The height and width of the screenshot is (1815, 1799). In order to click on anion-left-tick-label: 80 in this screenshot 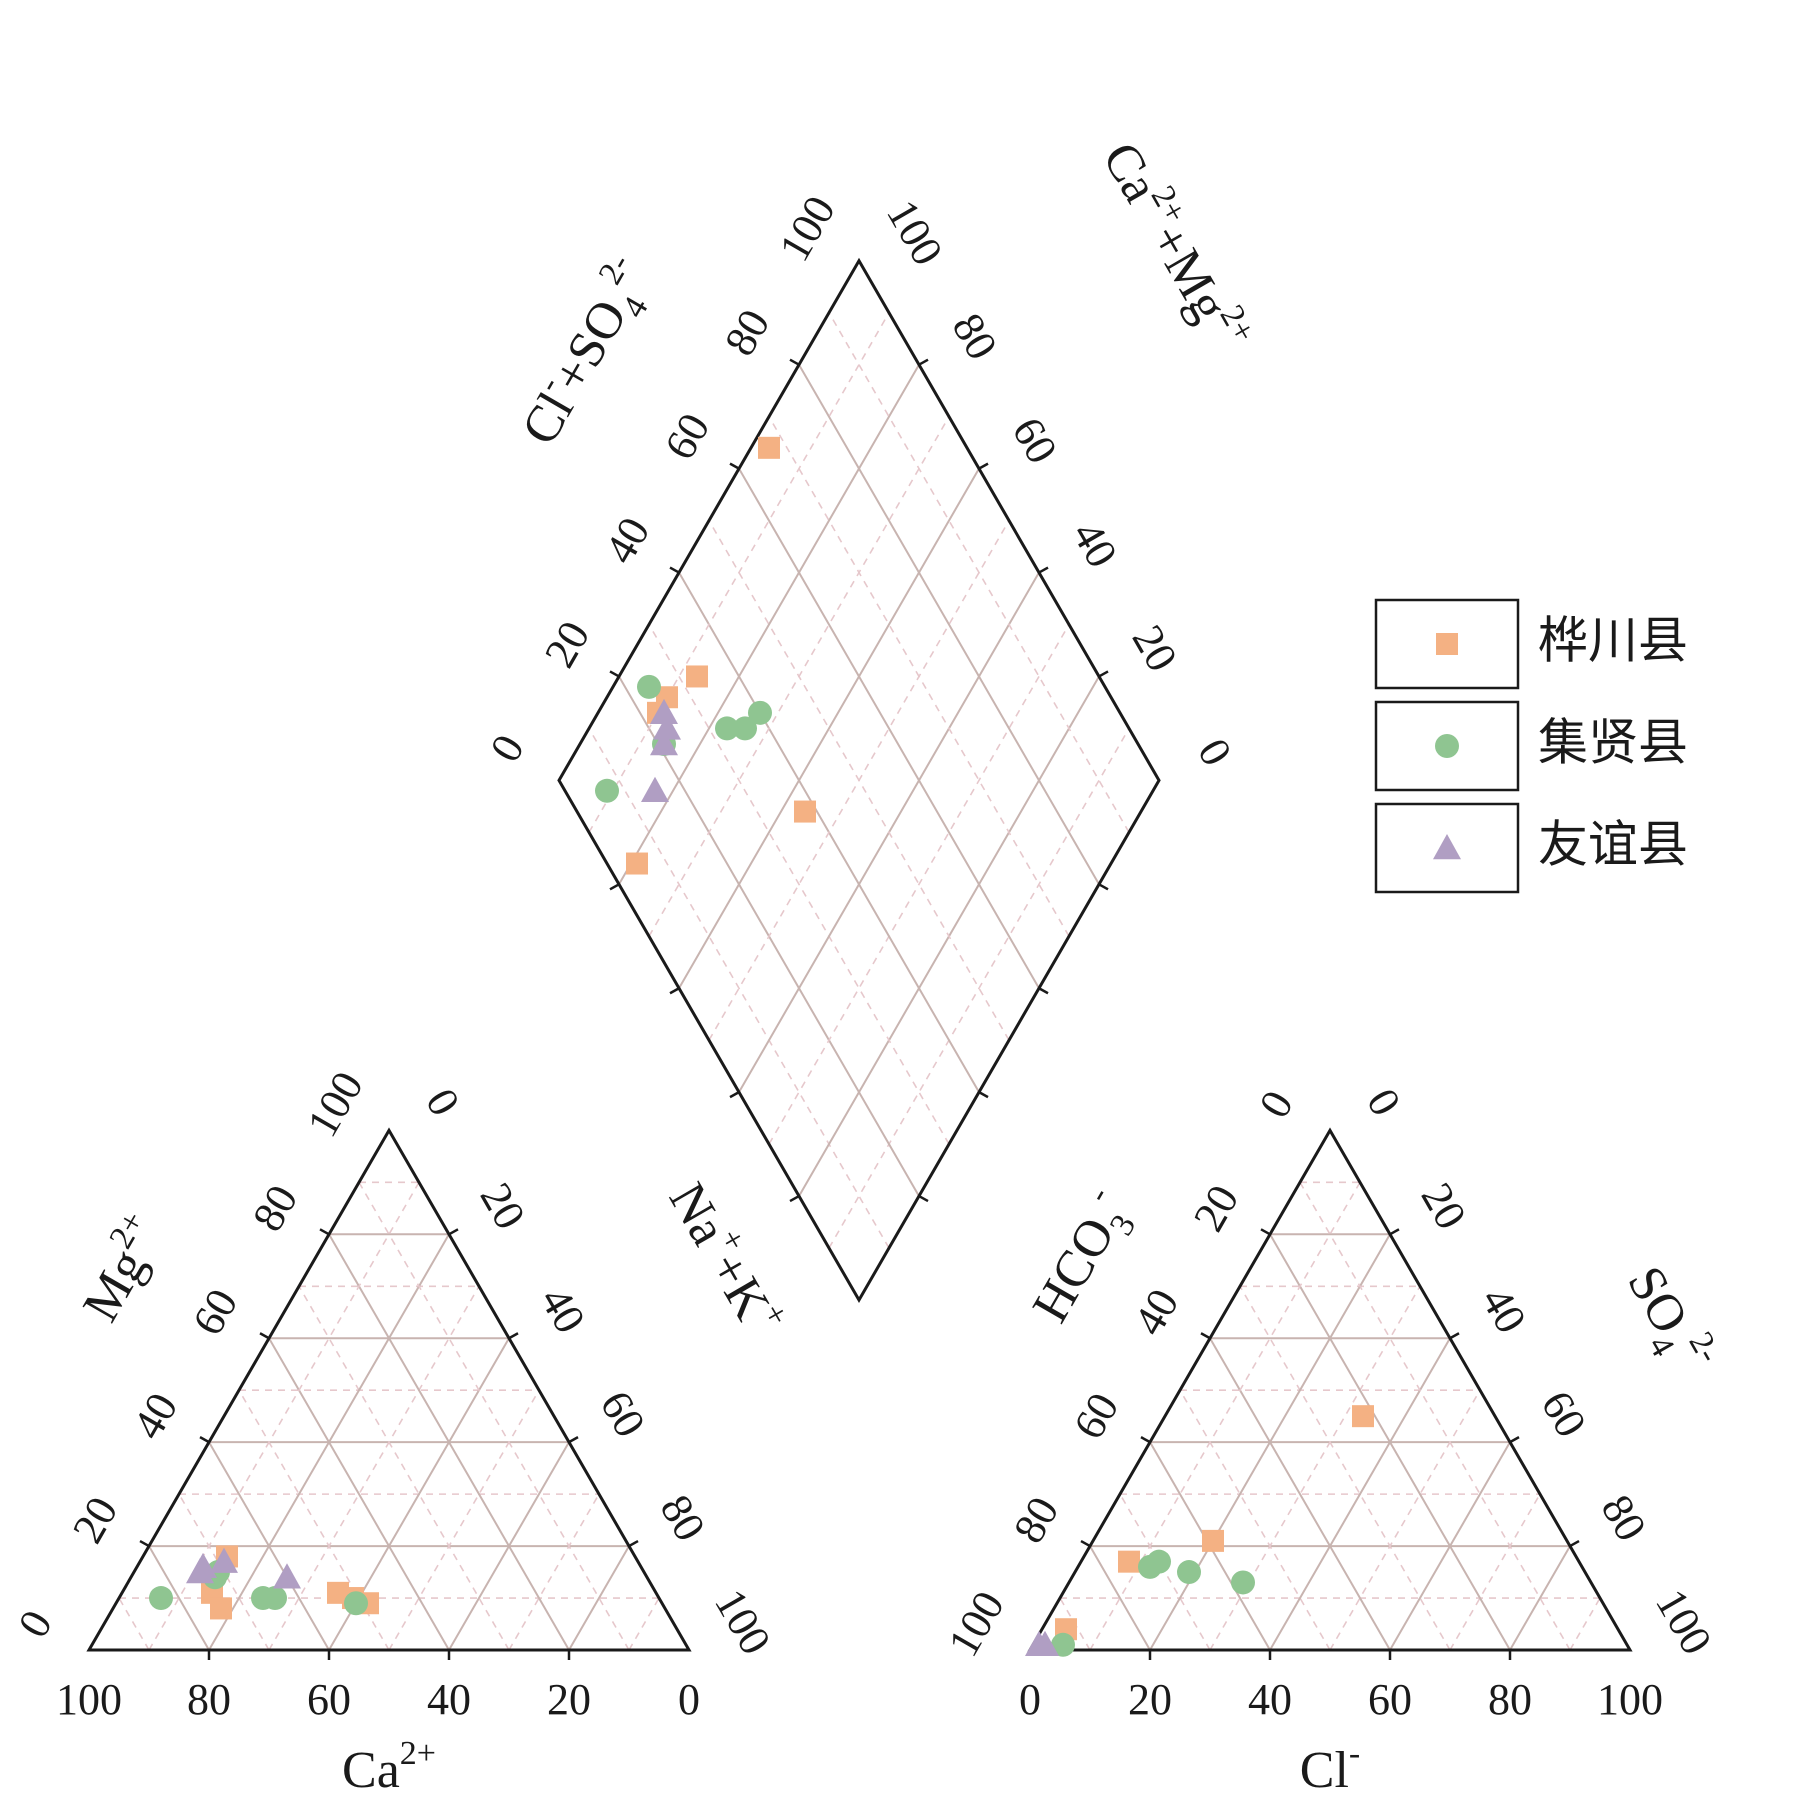, I will do `click(1036, 1520)`.